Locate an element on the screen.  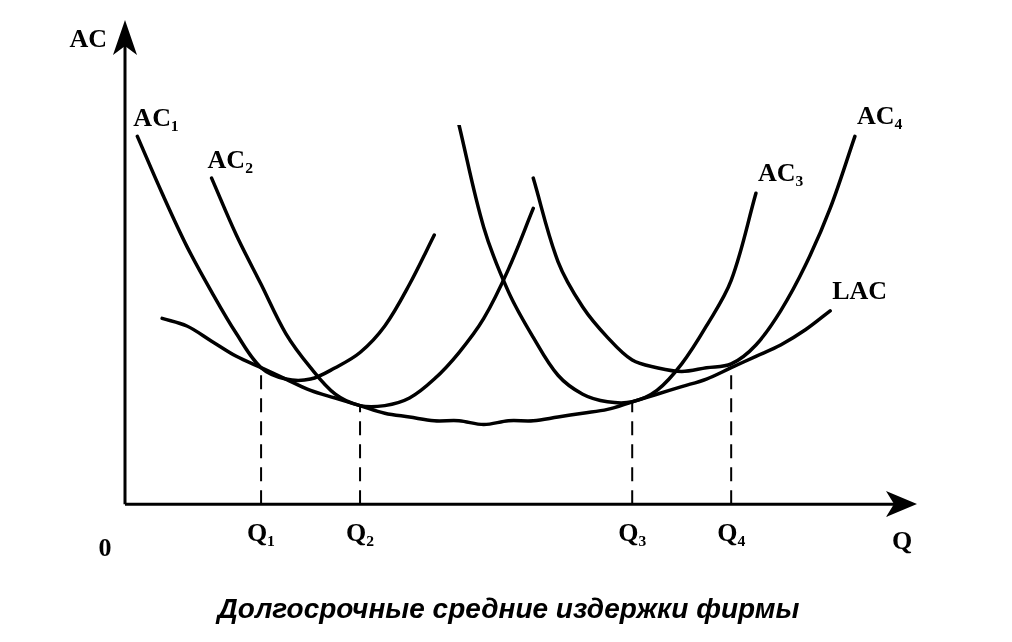
x-tick-label: Q₃ is located at coordinates (632, 532).